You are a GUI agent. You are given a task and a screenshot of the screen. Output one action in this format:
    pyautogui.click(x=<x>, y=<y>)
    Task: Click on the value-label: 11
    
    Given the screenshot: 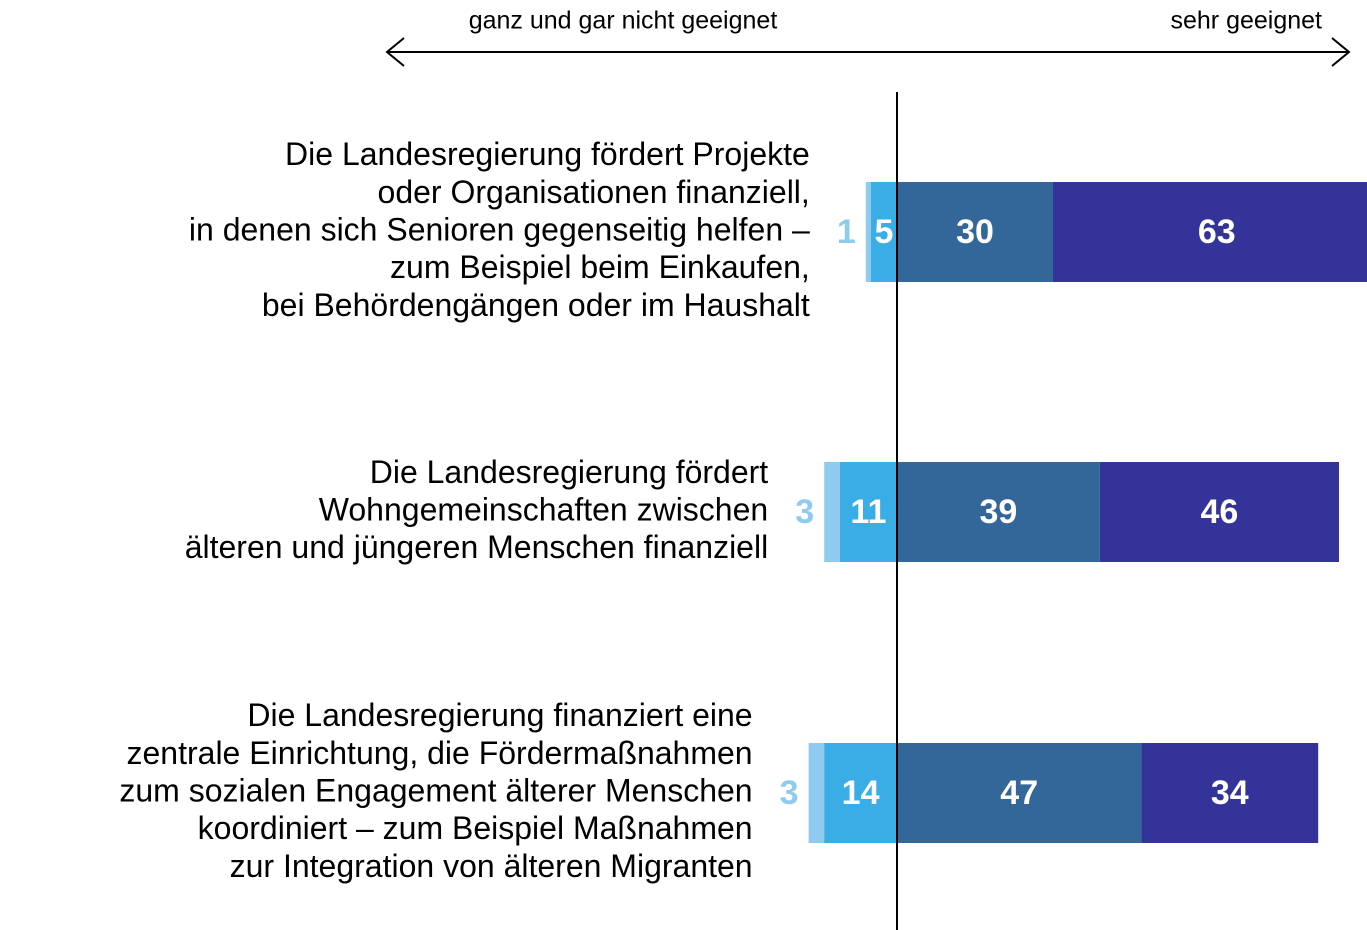 What is the action you would take?
    pyautogui.click(x=868, y=512)
    